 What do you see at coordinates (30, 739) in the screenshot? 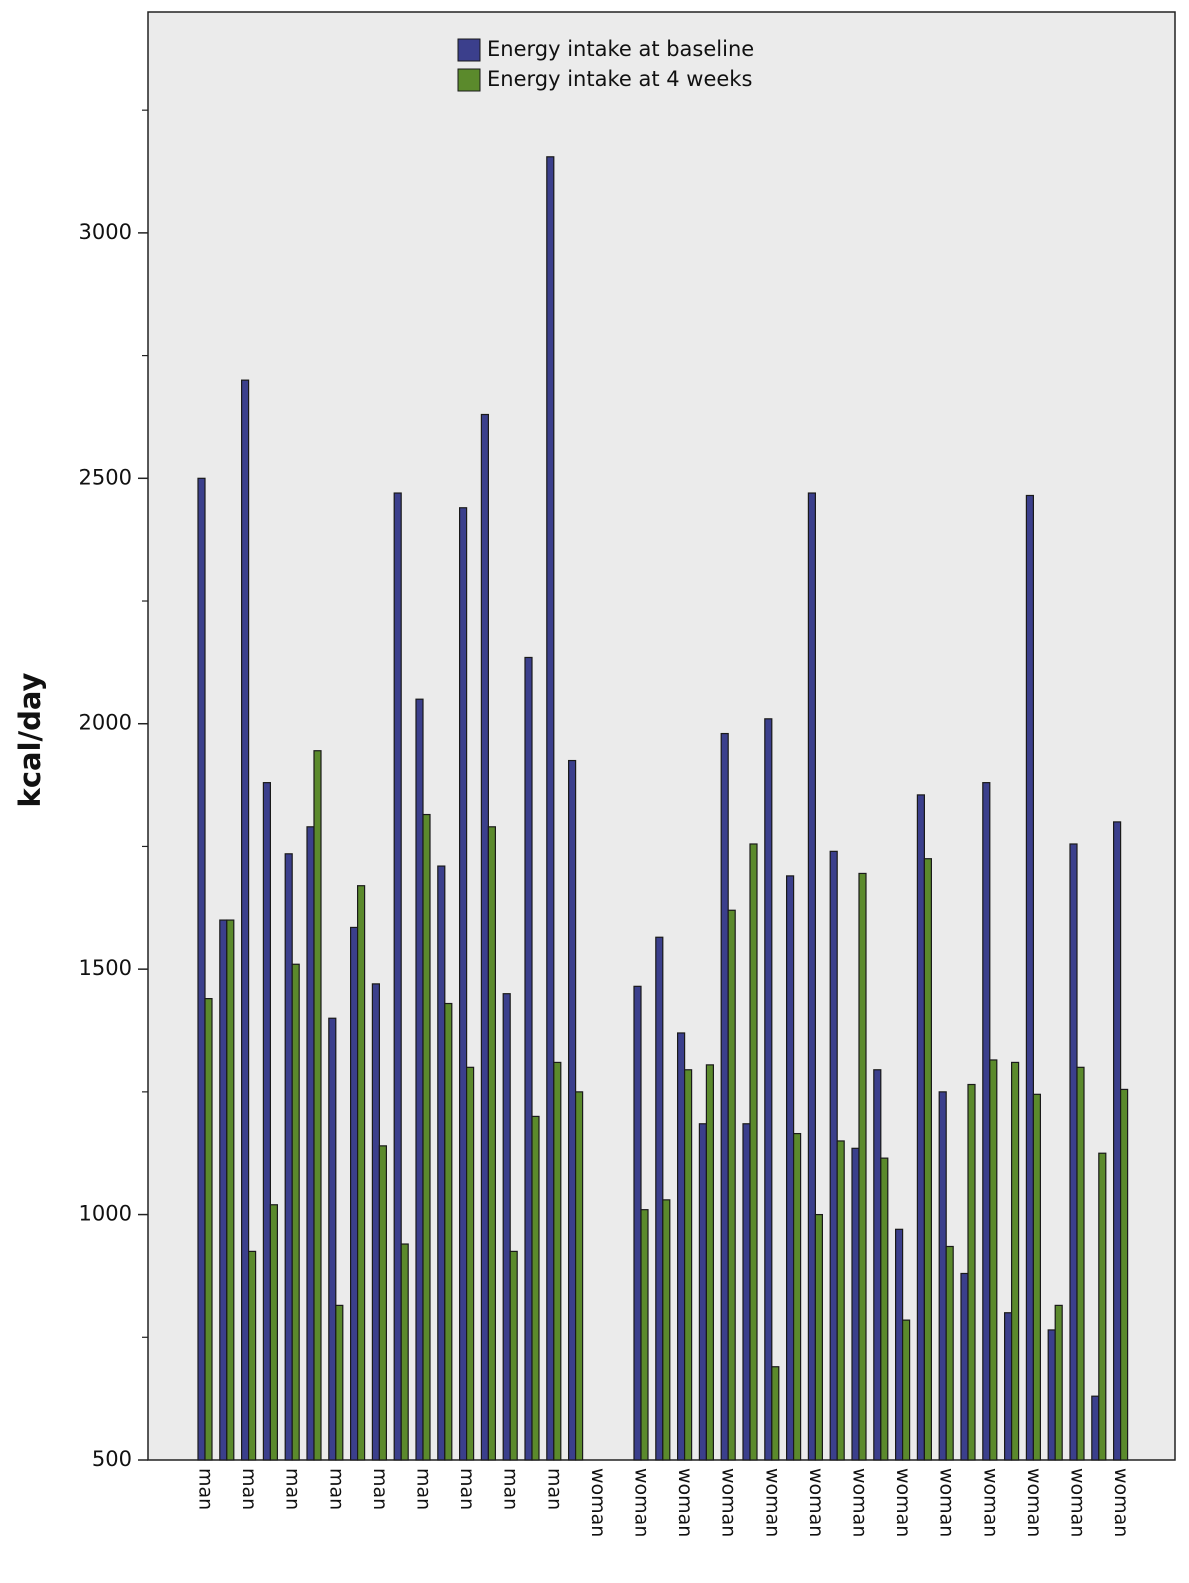
I see `y-axis-label: kcal/day` at bounding box center [30, 739].